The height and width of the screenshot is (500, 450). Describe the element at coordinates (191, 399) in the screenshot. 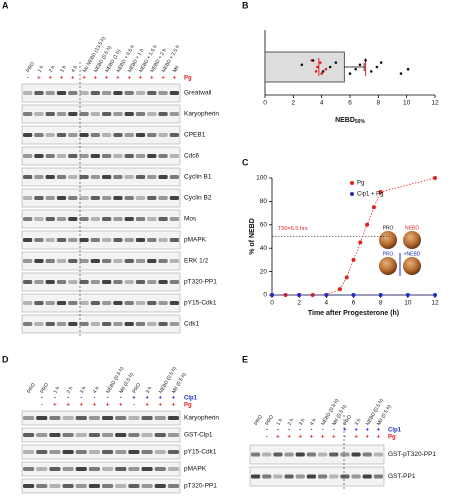

I see `treatment-label: Clp1` at that location.